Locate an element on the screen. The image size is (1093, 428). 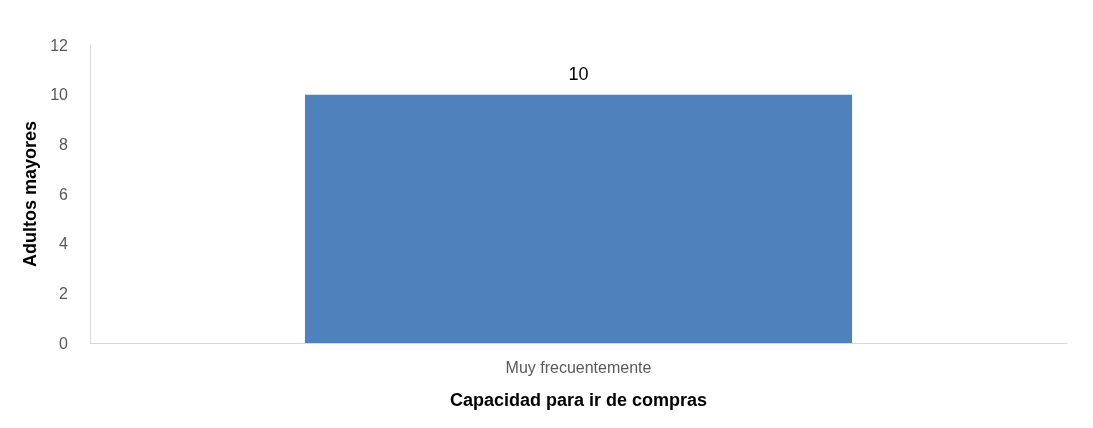
y-axis-title: Adultos mayores is located at coordinates (30, 194).